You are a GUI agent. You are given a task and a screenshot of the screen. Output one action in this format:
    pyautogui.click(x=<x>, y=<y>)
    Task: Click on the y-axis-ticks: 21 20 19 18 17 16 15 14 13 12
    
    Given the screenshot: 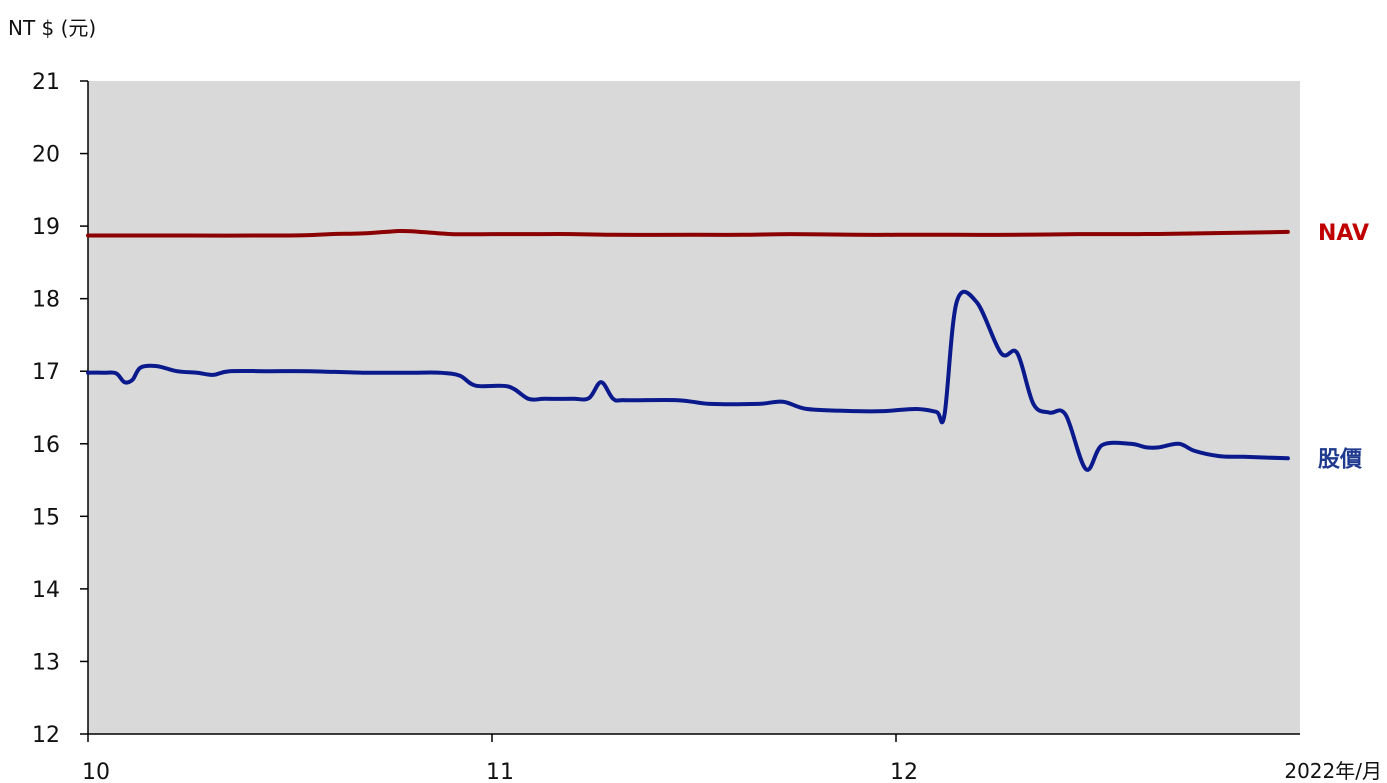 What is the action you would take?
    pyautogui.click(x=60, y=409)
    